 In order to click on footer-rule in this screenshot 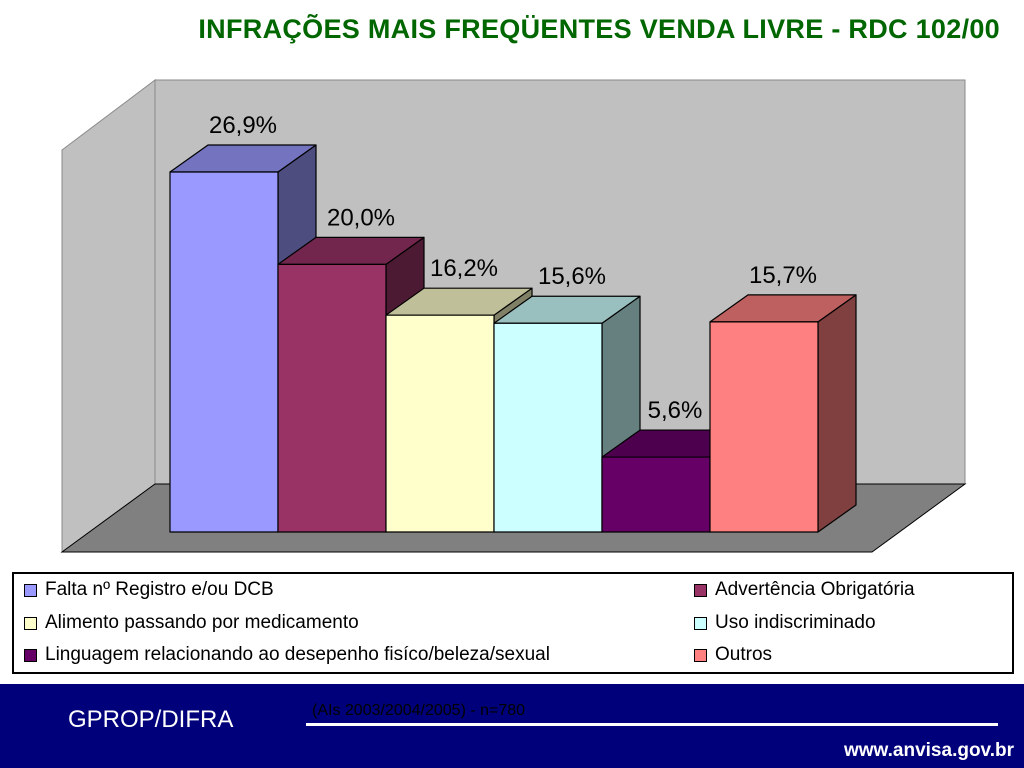, I will do `click(652, 724)`.